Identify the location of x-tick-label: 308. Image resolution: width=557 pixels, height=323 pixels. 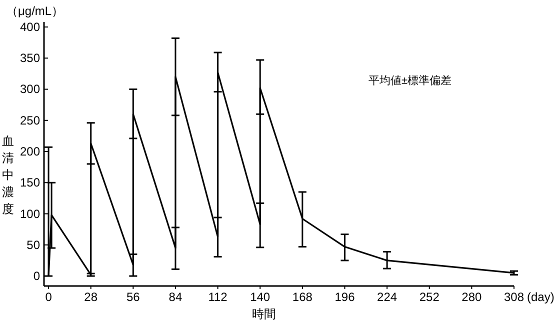
(514, 297).